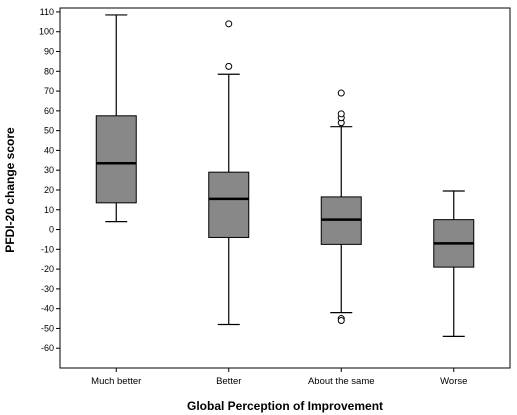 Image resolution: width=517 pixels, height=415 pixels. Describe the element at coordinates (10, 190) in the screenshot. I see `y-axis-title: PFDI-20 change score` at that location.